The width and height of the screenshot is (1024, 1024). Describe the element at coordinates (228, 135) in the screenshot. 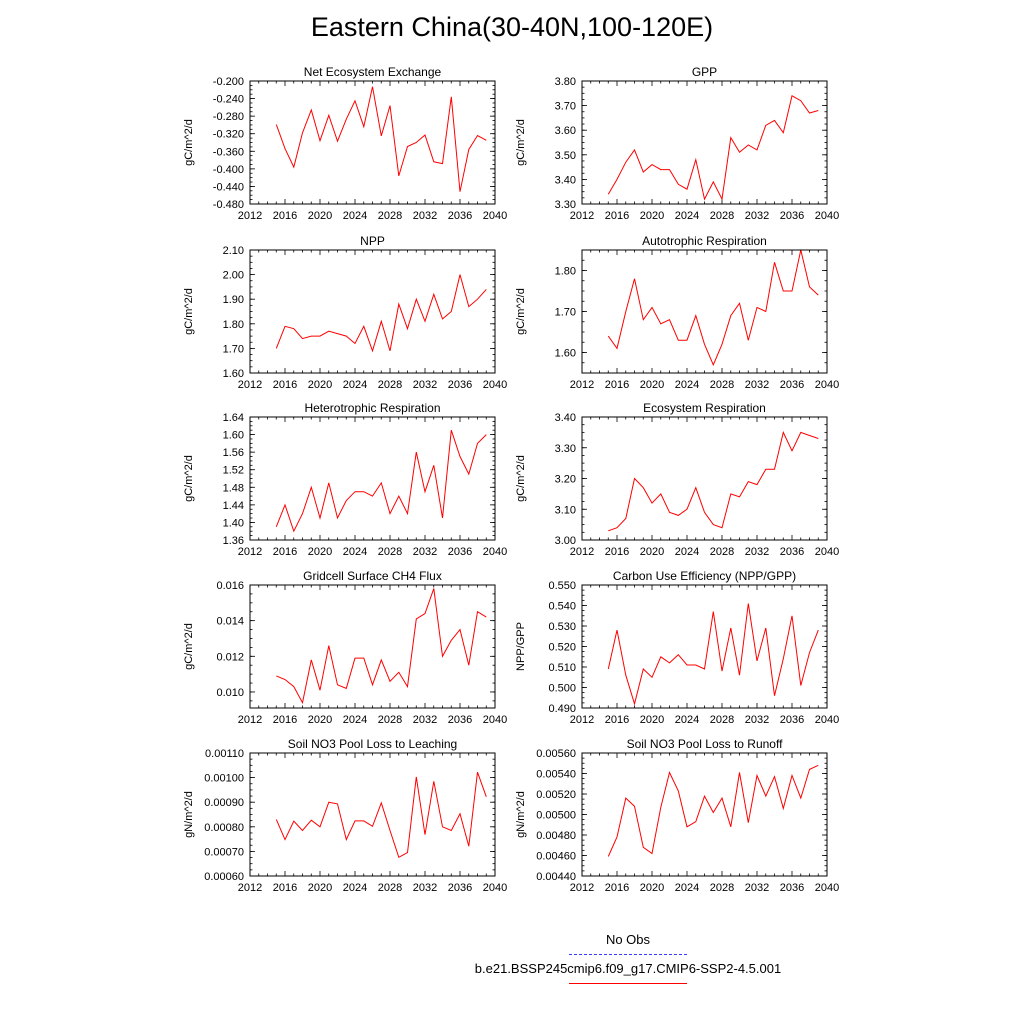

I see `y-tick-label: -0.320` at that location.